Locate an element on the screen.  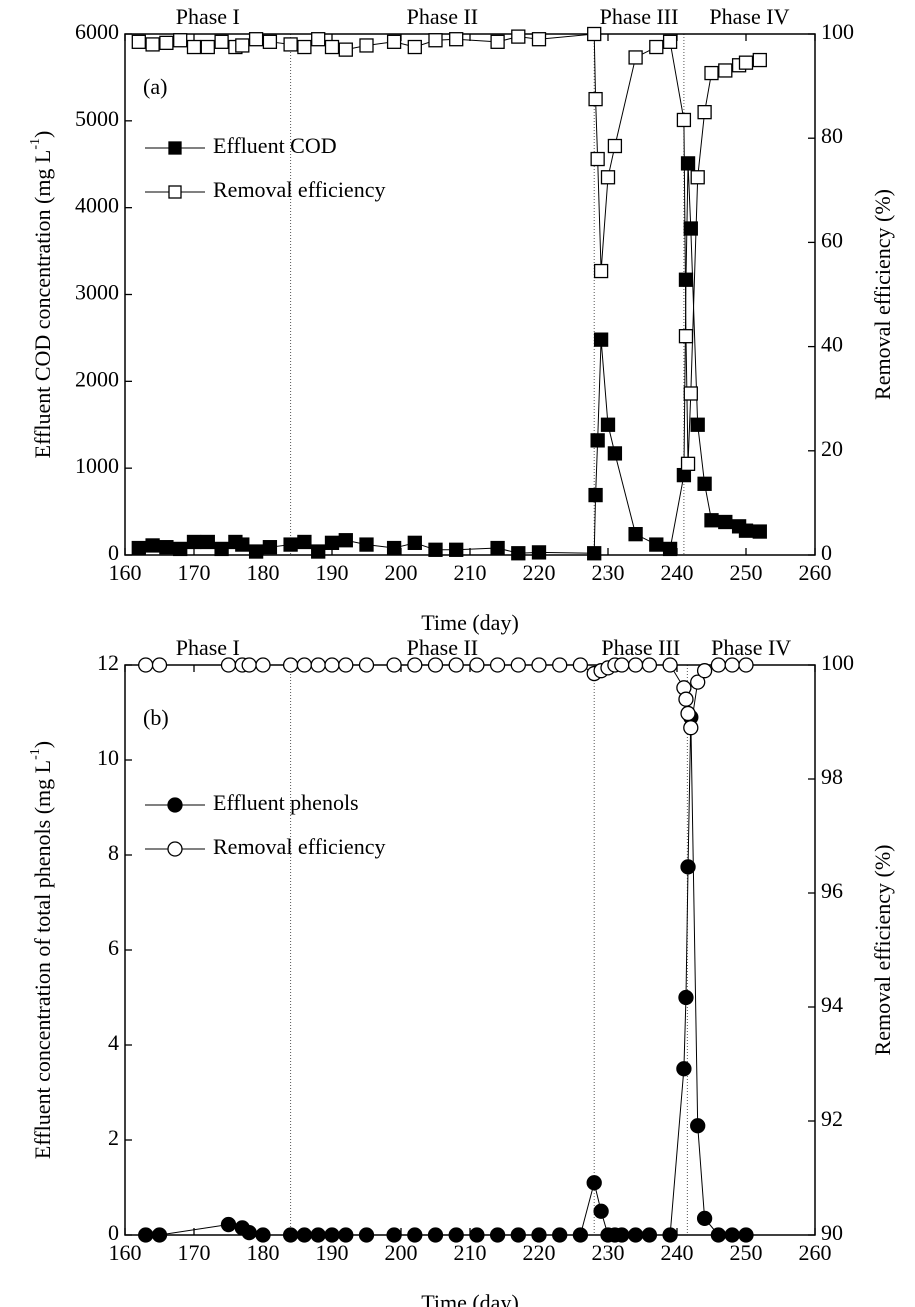
x-tick-label: 240 is located at coordinates (677, 572).